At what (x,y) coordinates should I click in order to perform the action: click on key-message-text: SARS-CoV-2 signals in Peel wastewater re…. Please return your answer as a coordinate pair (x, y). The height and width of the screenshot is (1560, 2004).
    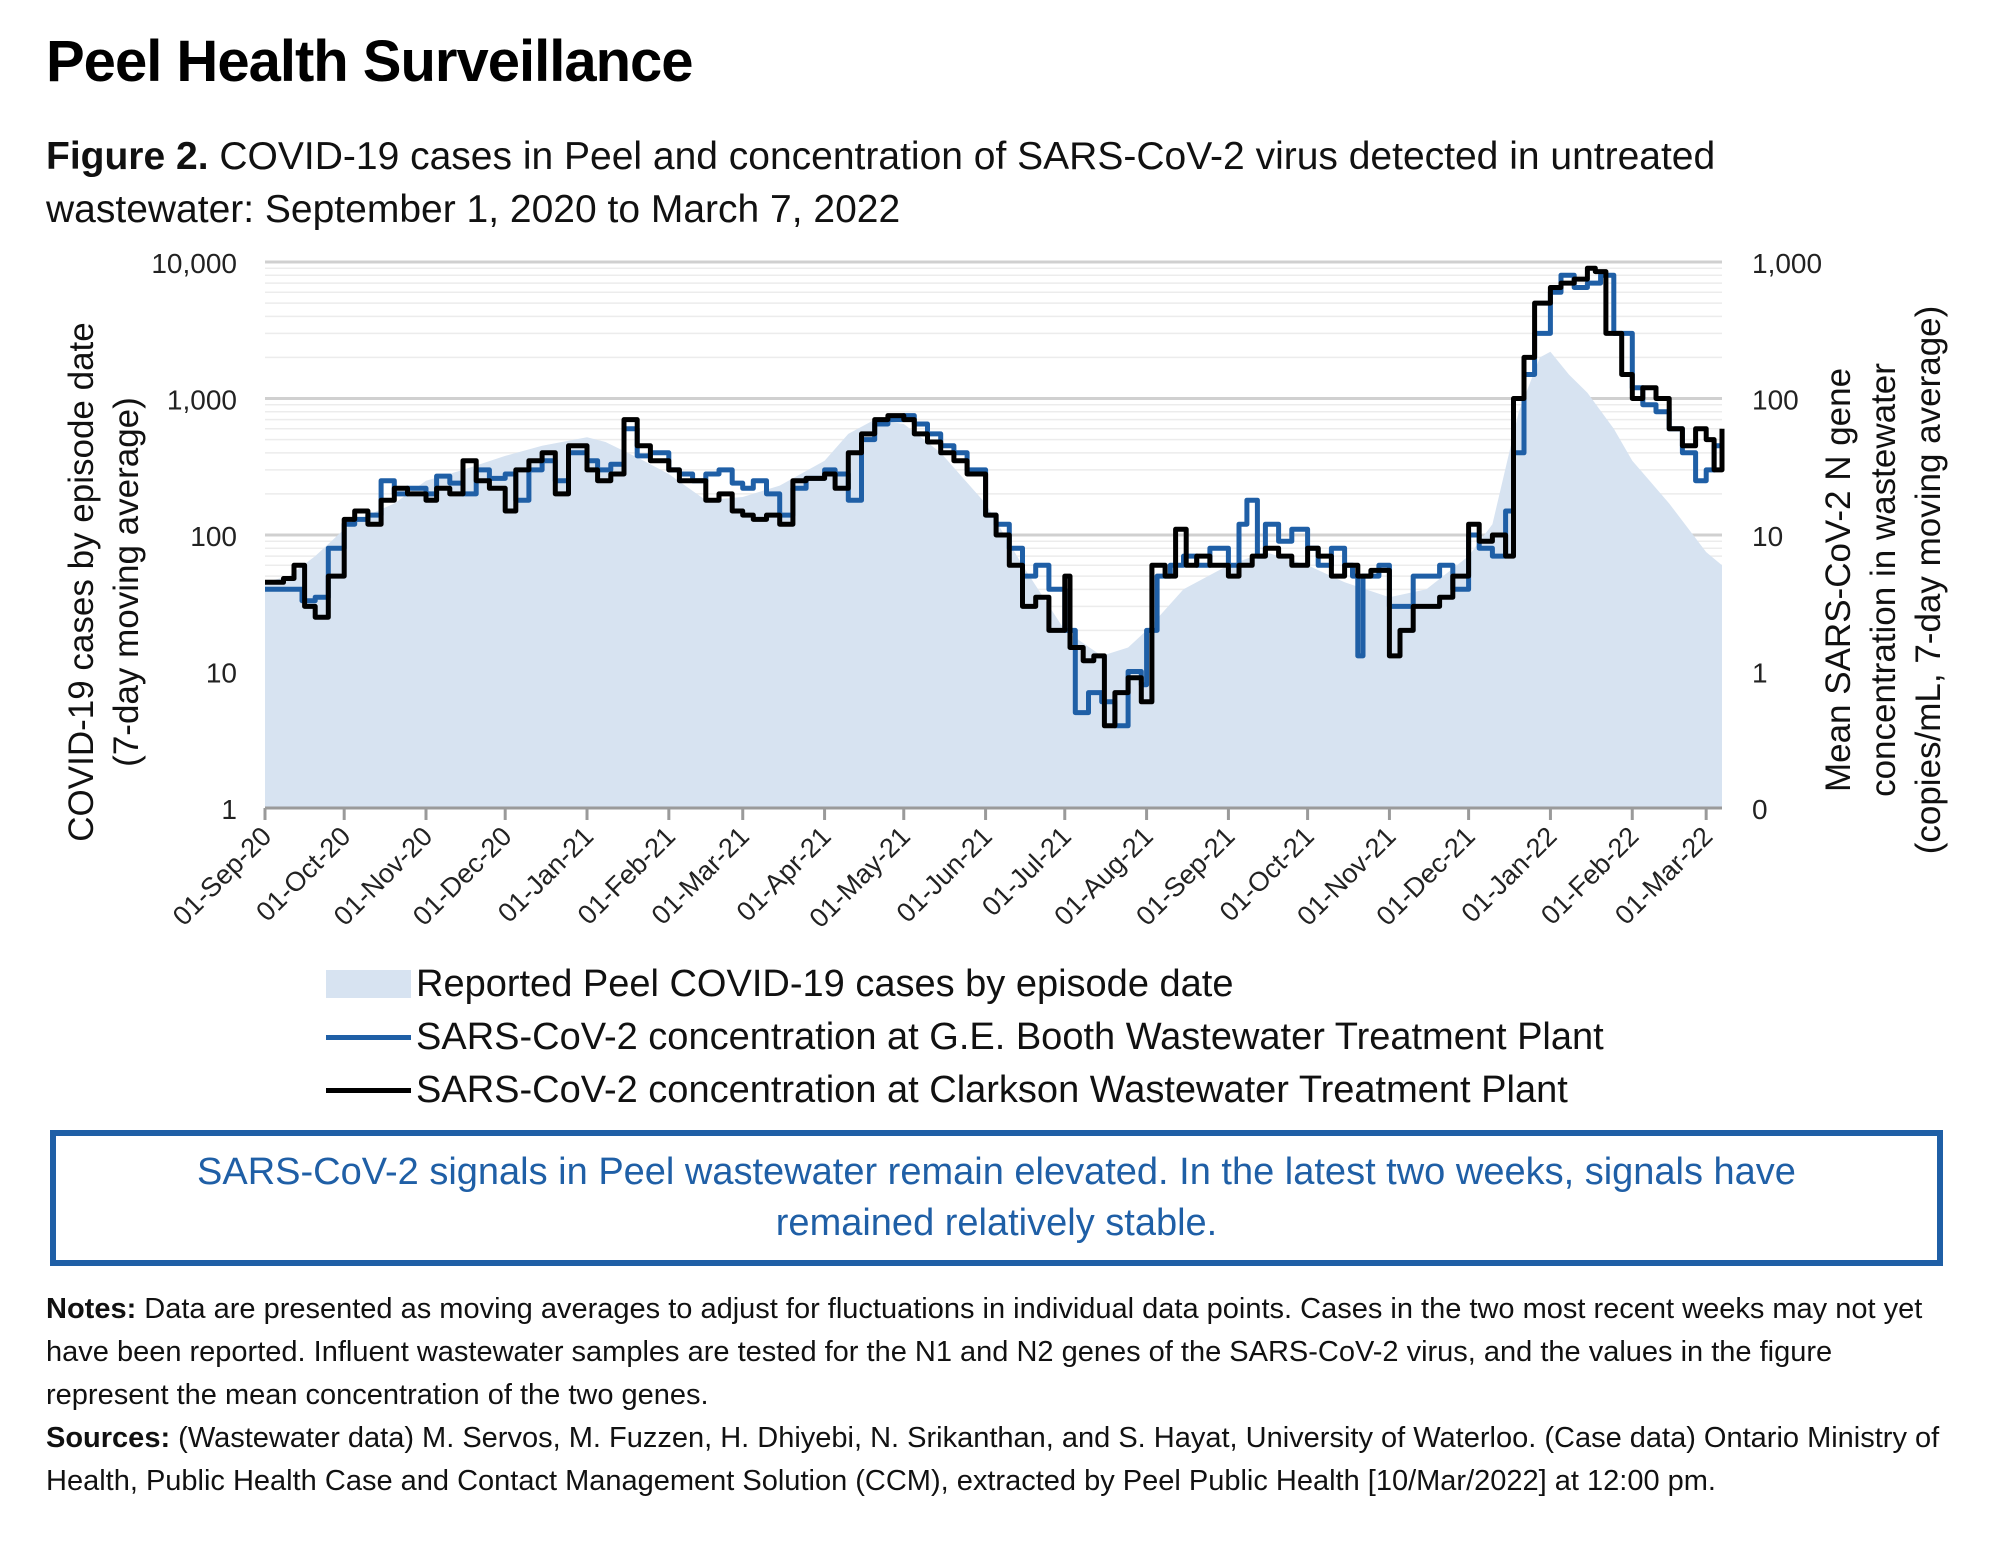
    Looking at the image, I should click on (996, 1197).